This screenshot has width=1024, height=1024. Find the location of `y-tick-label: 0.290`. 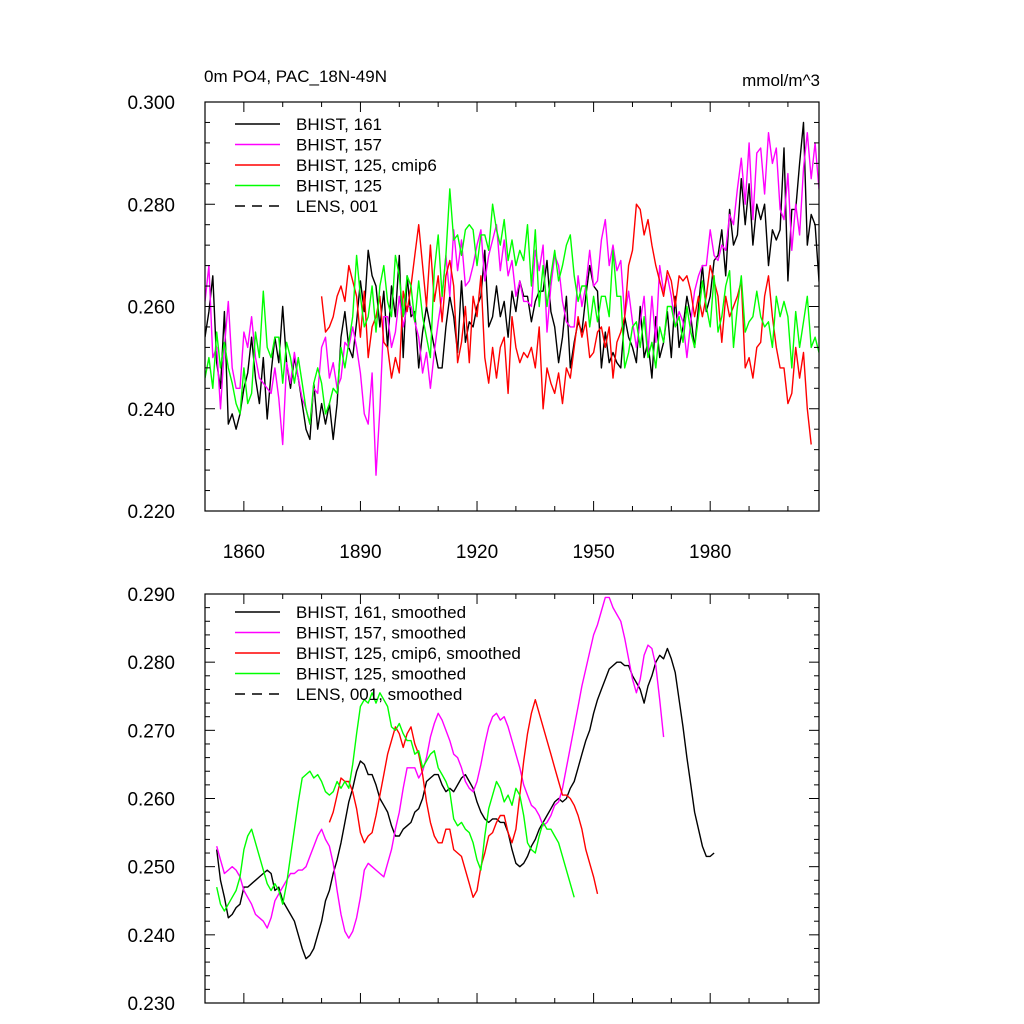

y-tick-label: 0.290 is located at coordinates (151, 595).